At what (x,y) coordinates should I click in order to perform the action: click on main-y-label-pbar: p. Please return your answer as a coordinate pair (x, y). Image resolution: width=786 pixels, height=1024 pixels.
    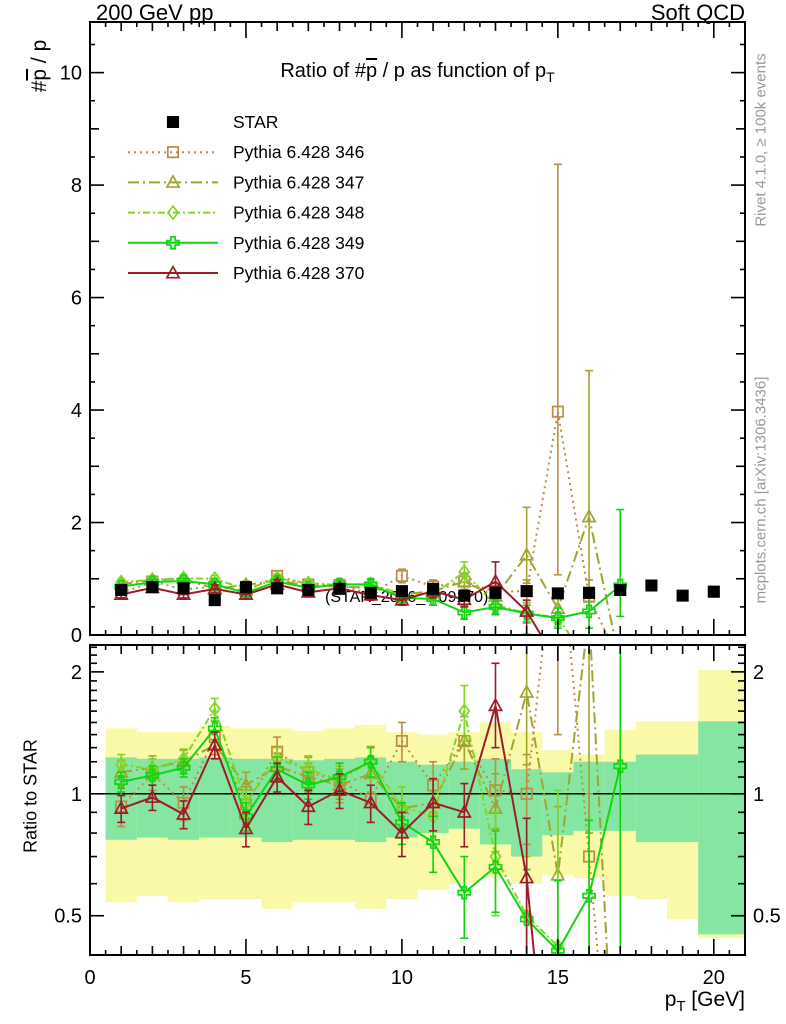
    Looking at the image, I should click on (39, 74).